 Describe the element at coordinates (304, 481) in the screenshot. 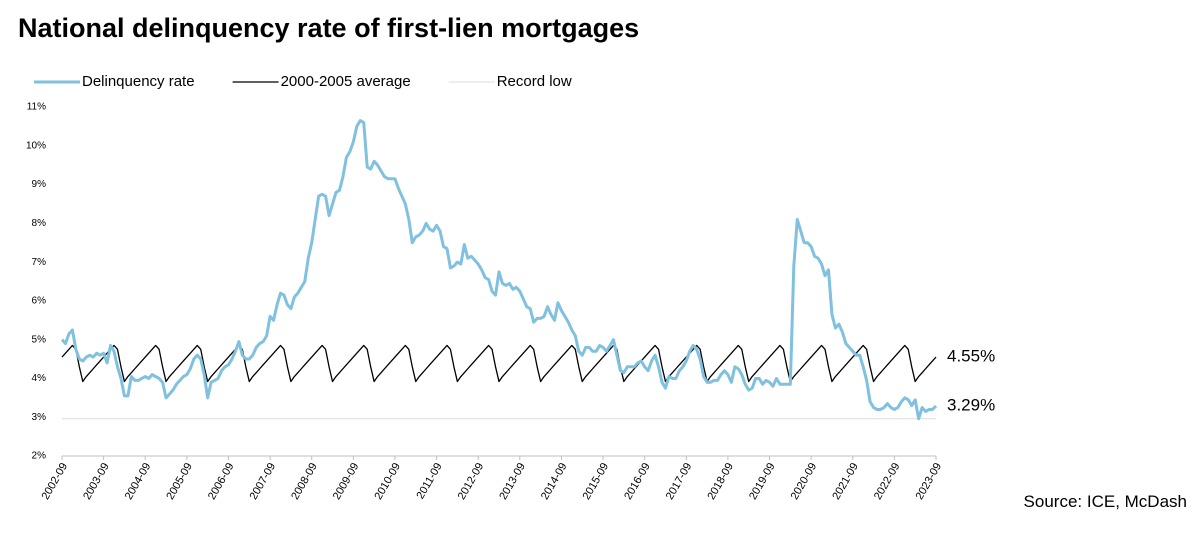

I see `x-tick-label: 2008-09` at that location.